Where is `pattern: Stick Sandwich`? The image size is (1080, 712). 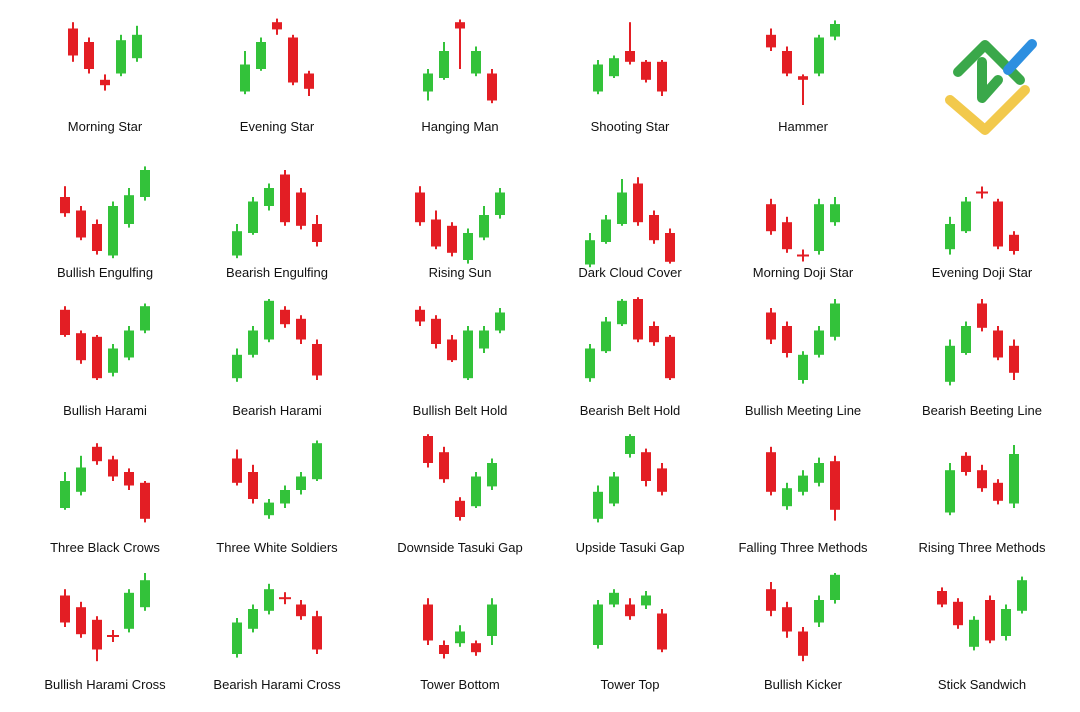 pattern: Stick Sandwich is located at coordinates (982, 634).